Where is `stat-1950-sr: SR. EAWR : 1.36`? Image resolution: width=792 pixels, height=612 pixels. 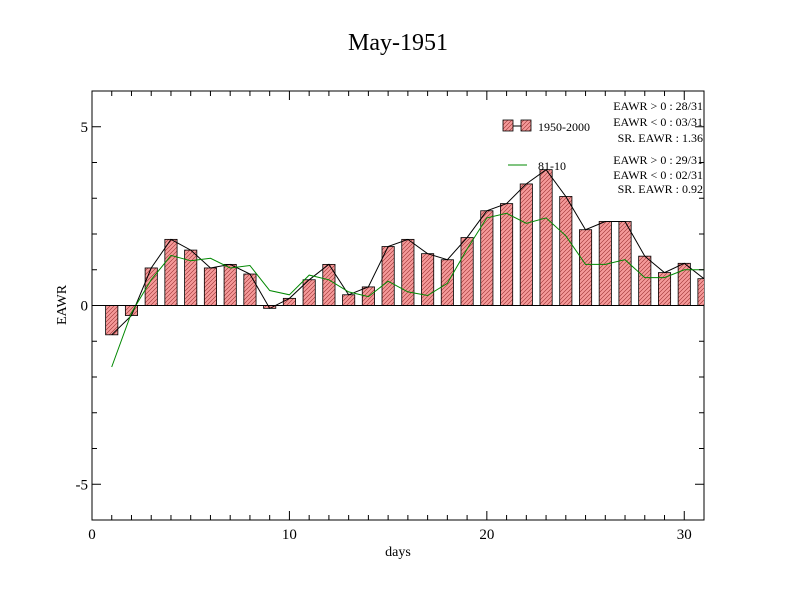
stat-1950-sr: SR. EAWR : 1.36 is located at coordinates (660, 138).